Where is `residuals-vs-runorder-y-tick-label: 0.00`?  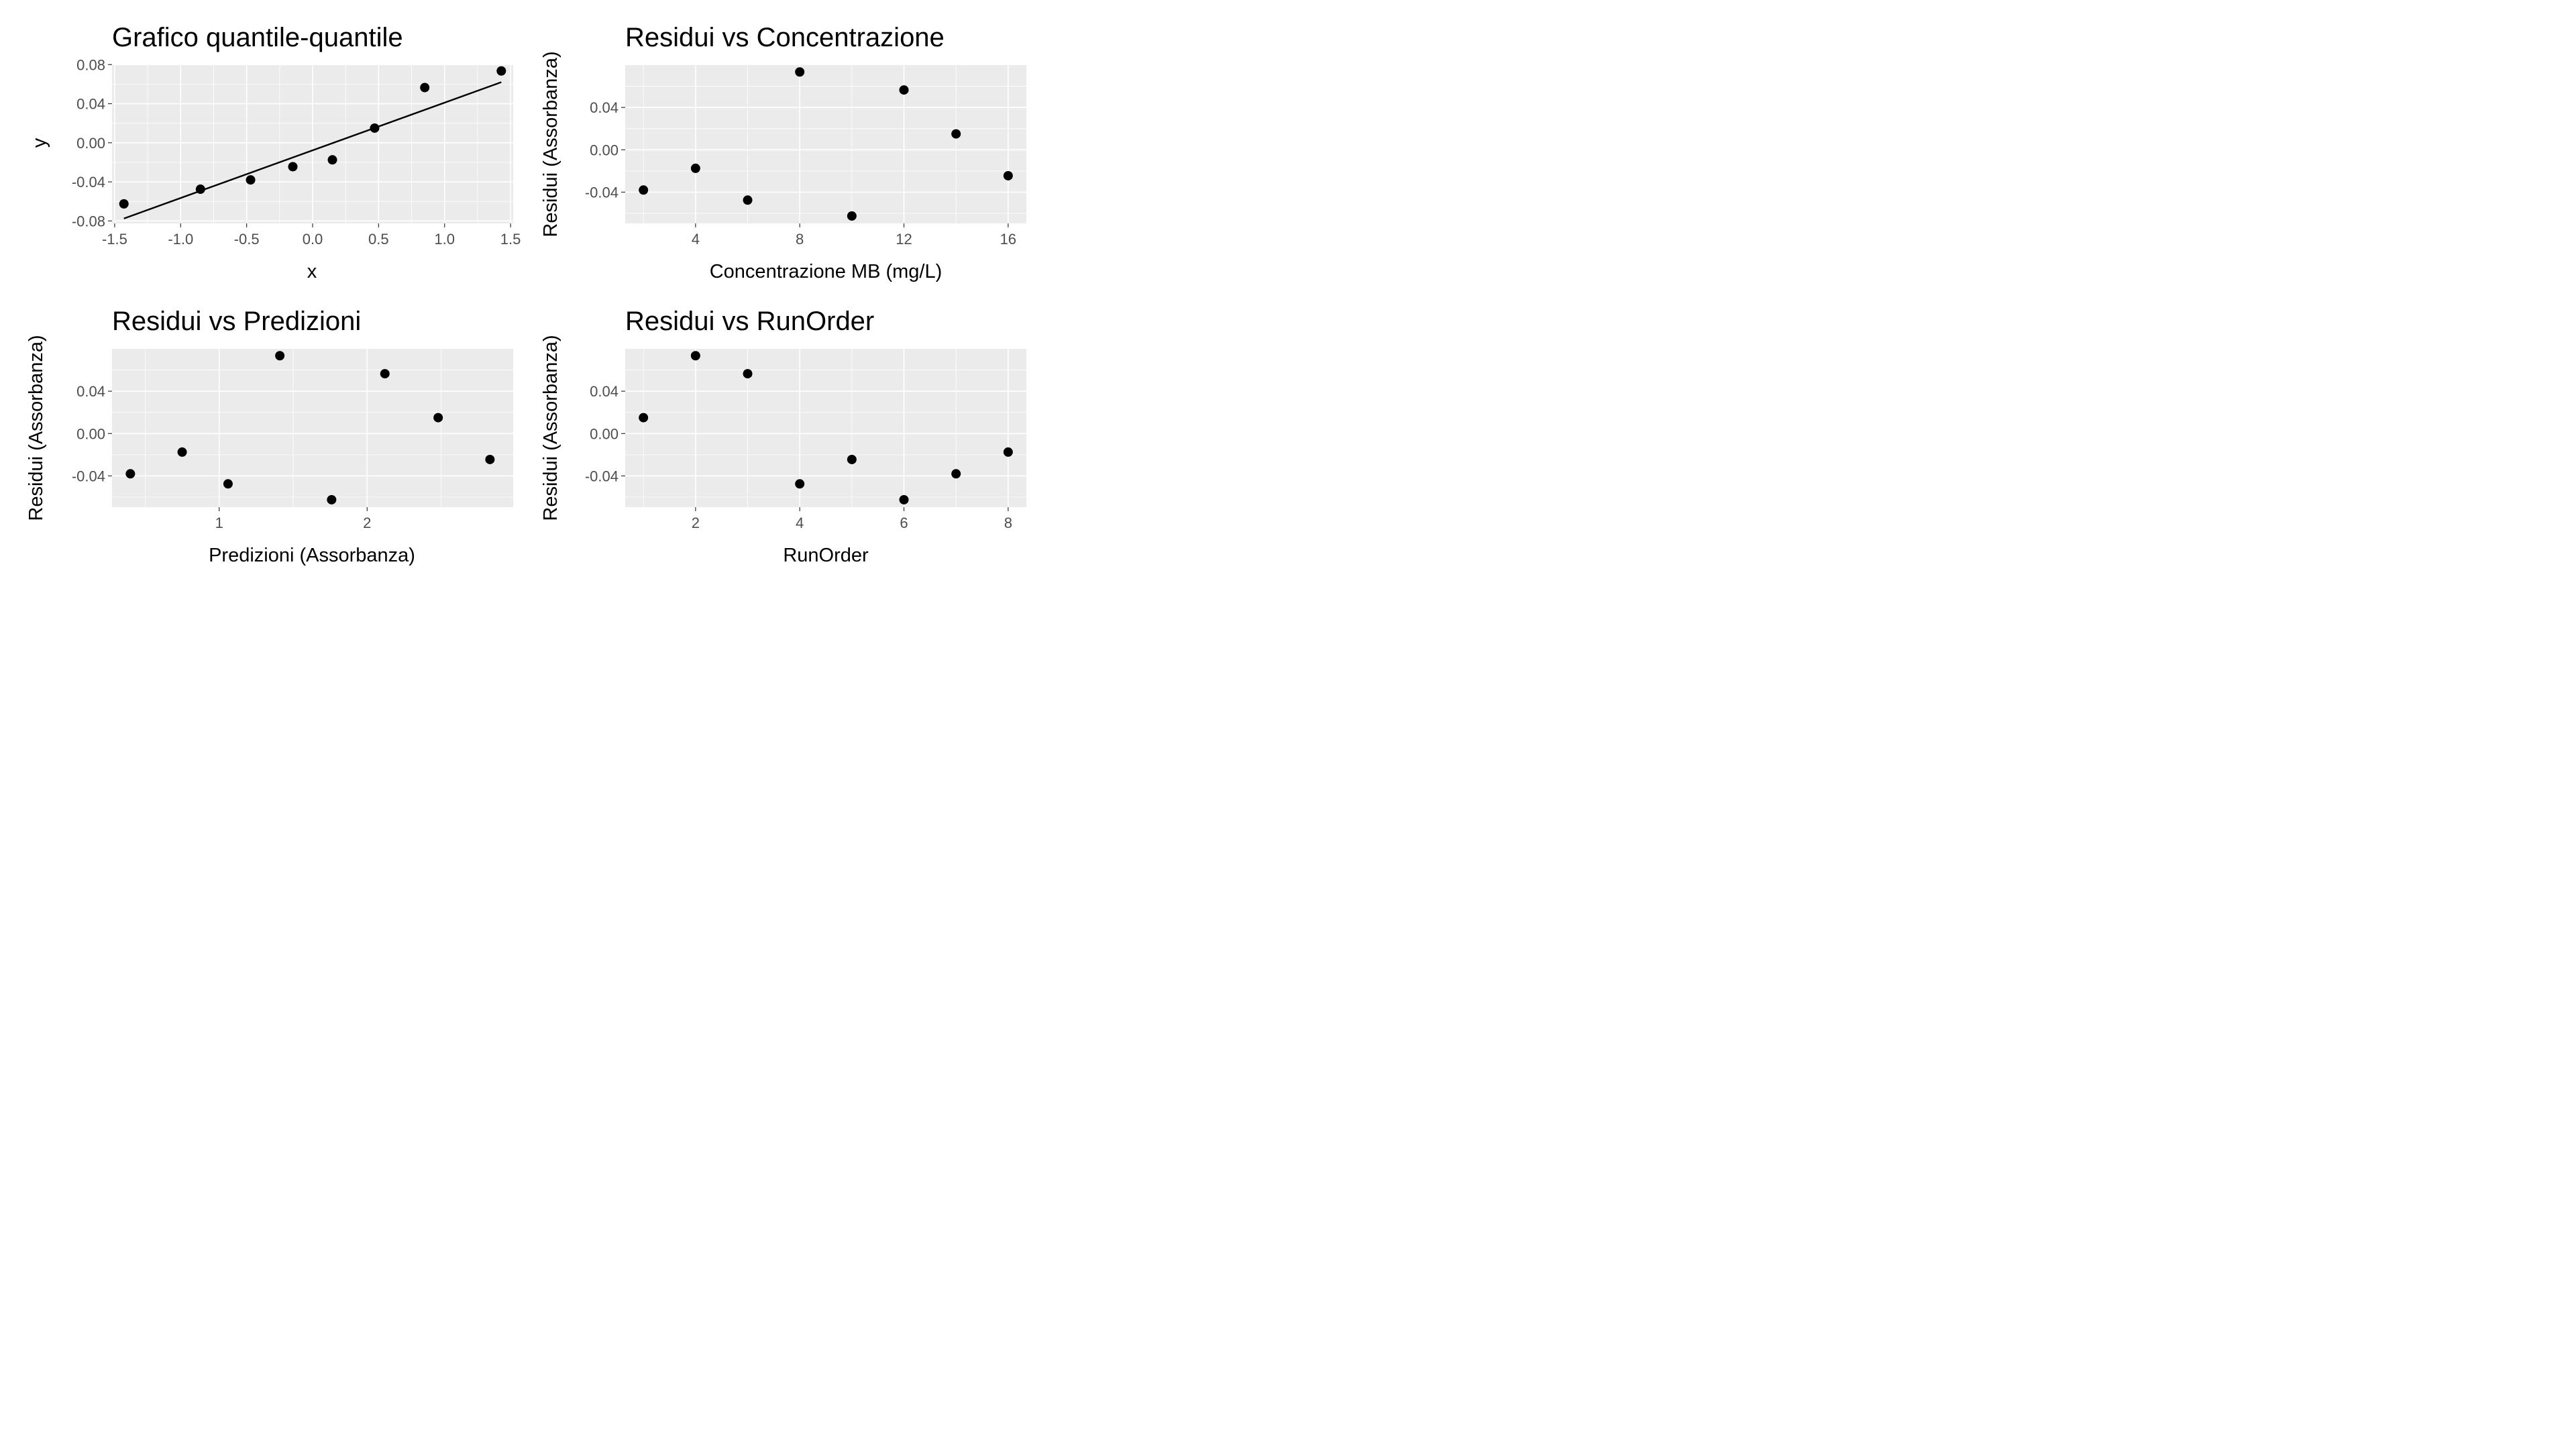 residuals-vs-runorder-y-tick-label: 0.00 is located at coordinates (604, 433).